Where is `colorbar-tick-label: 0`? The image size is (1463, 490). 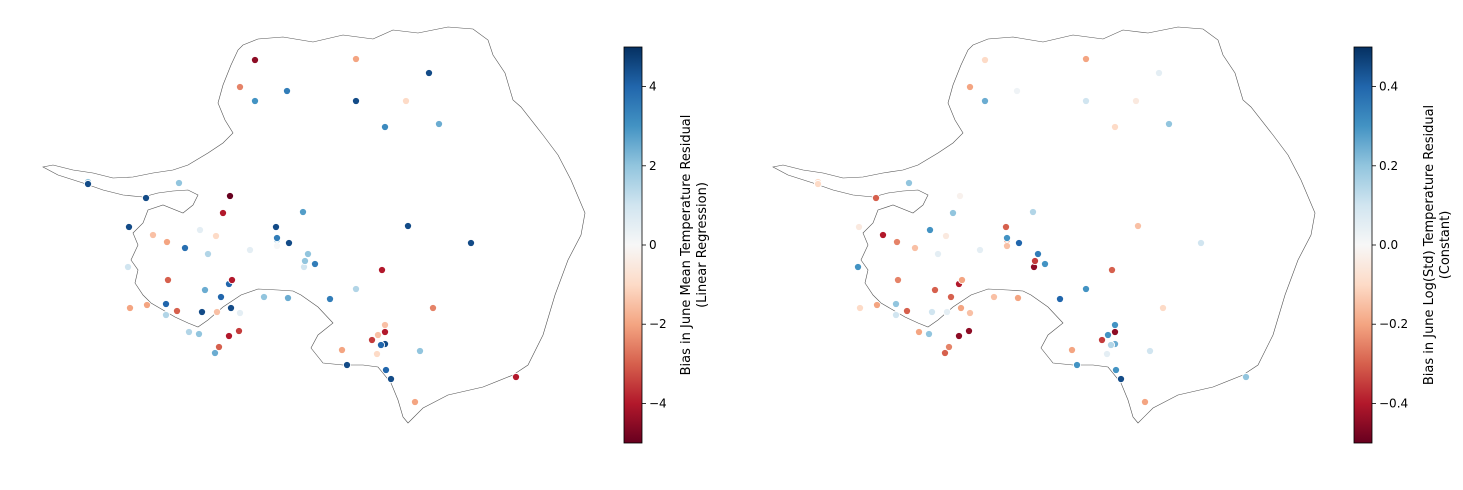
colorbar-tick-label: 0 is located at coordinates (653, 245).